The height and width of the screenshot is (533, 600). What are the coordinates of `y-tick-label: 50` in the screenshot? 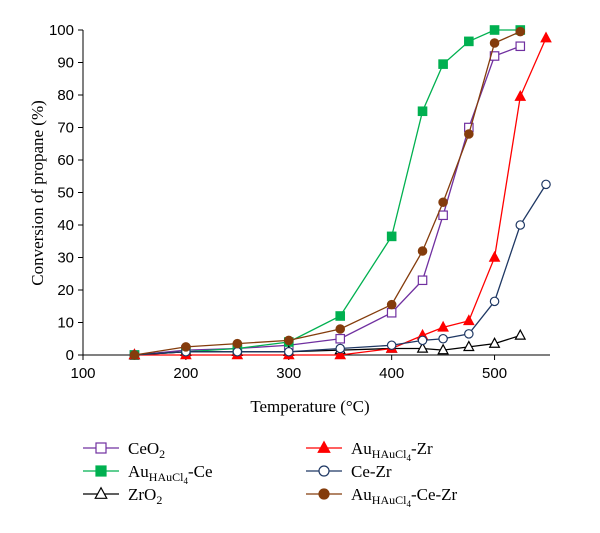 It's located at (65, 193).